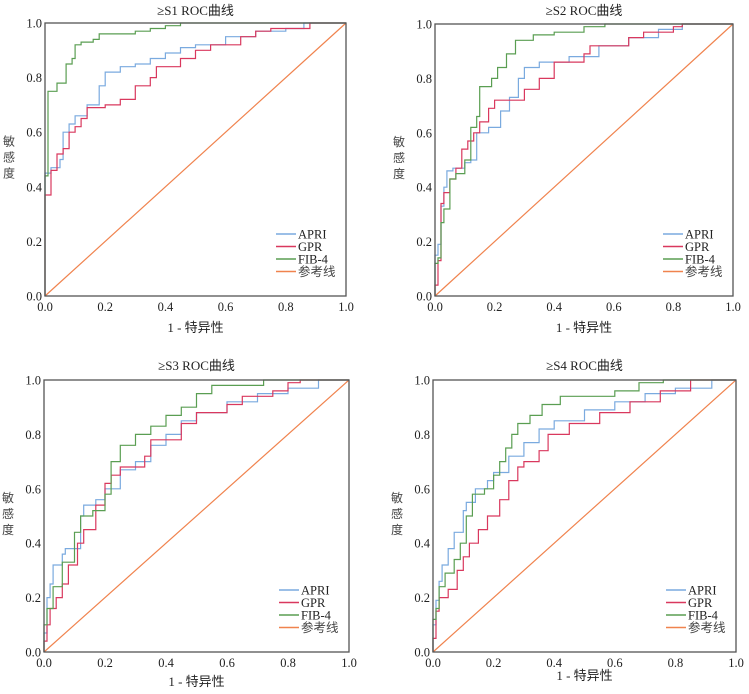 The width and height of the screenshot is (749, 694). Describe the element at coordinates (195, 10) in the screenshot. I see `chart-title: ≥S1 ROC曲线` at that location.